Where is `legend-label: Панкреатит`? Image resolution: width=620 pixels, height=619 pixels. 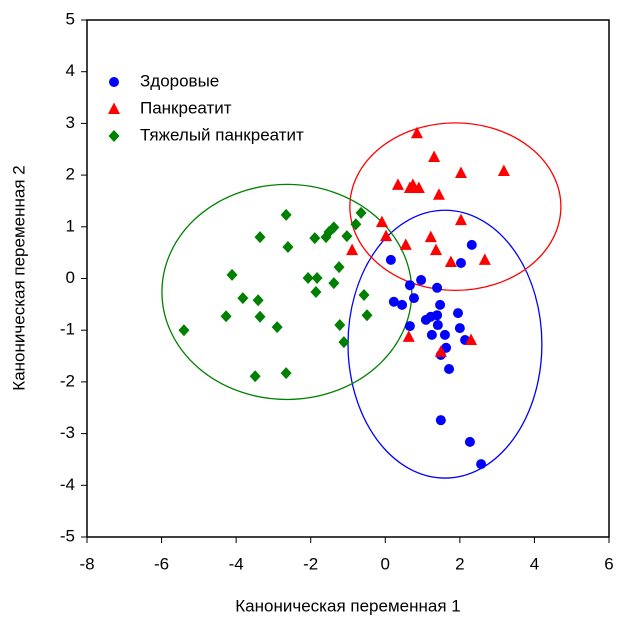 legend-label: Панкреатит is located at coordinates (186, 107).